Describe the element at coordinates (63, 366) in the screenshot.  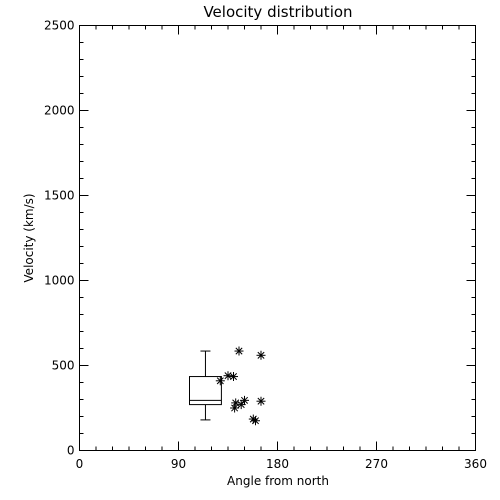
I see `y-tick-label: 500` at that location.